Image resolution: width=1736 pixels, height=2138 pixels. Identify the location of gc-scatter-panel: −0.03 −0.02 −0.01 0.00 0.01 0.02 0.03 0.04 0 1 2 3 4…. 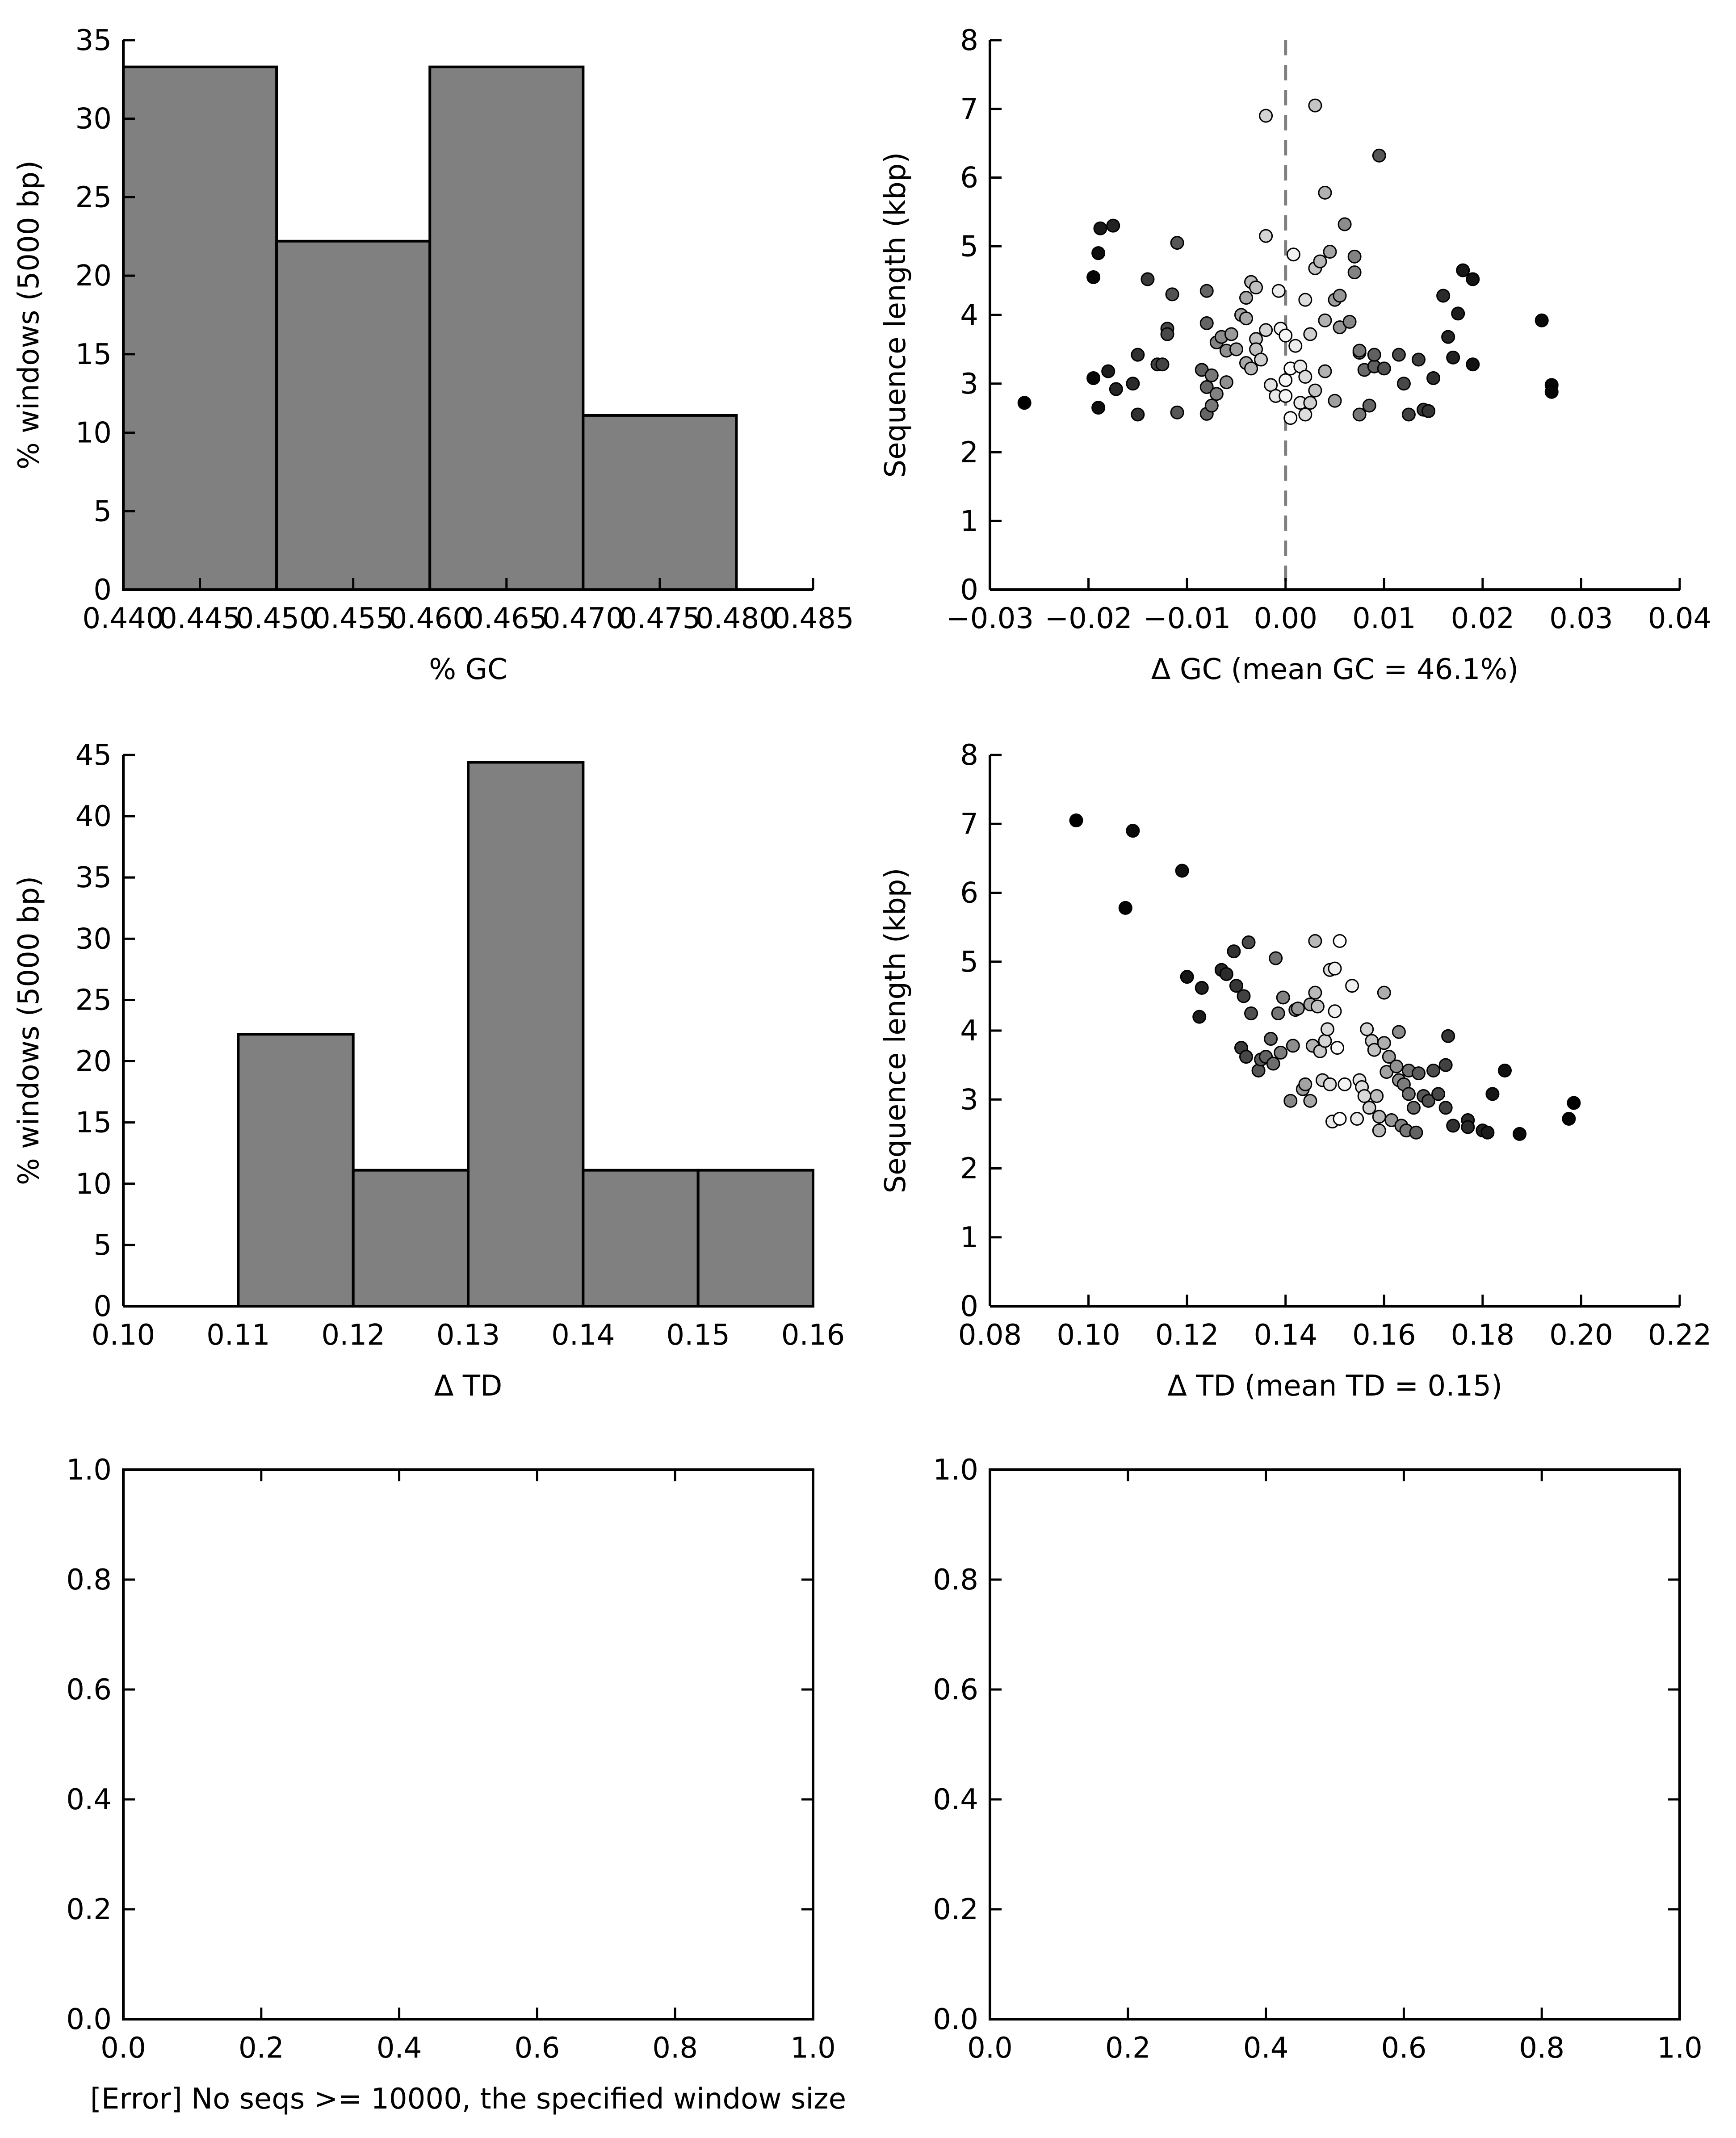
(1295, 355).